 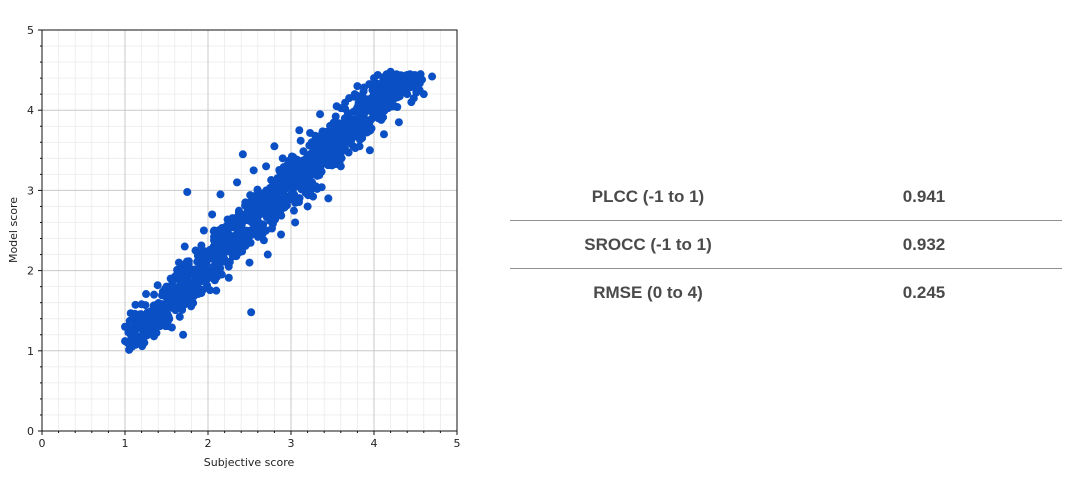 I want to click on metric-value-plcc: 0.941, so click(x=924, y=196).